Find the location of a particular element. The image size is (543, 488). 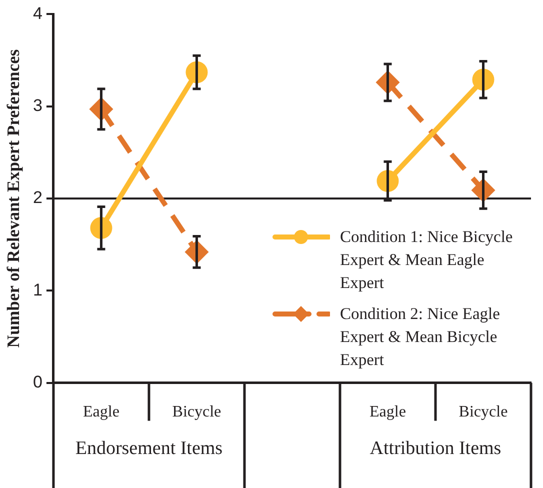

y-tick-label: 0 is located at coordinates (37, 382).